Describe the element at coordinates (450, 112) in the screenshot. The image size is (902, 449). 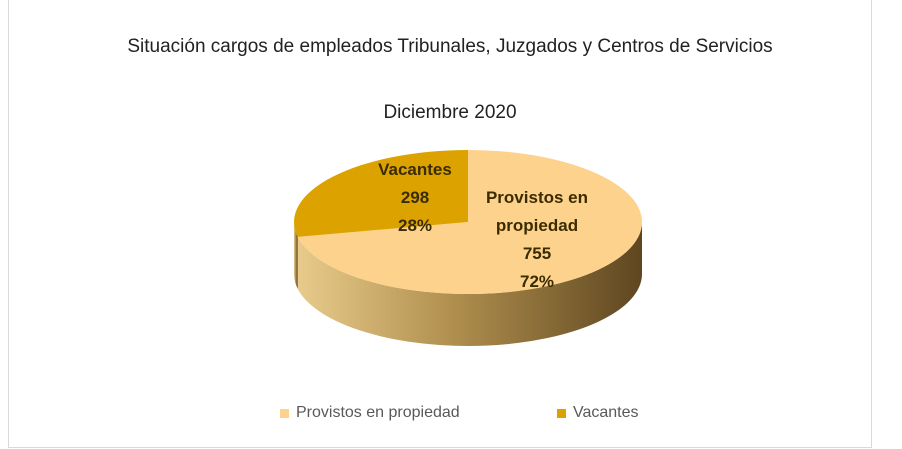
I see `chart-subtitle: Diciembre 2020` at that location.